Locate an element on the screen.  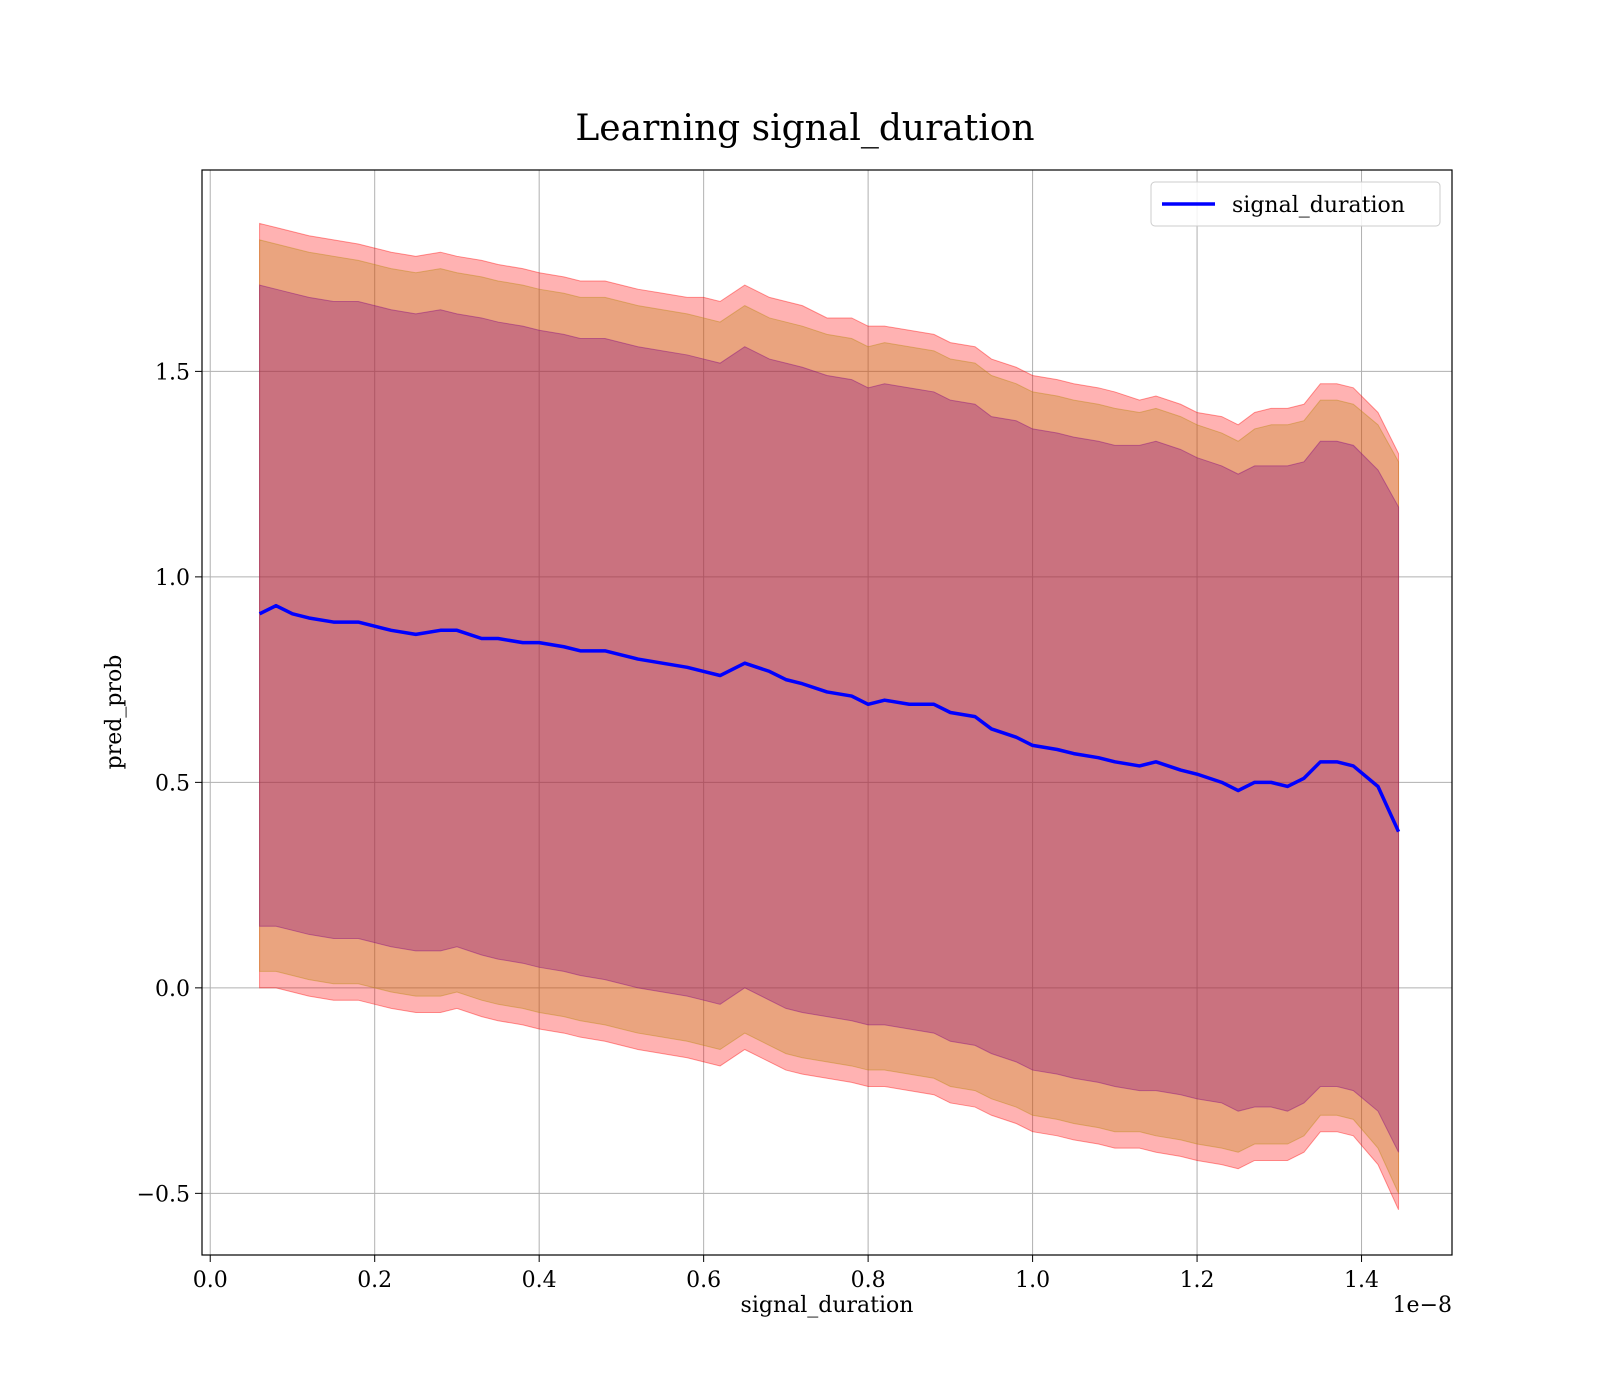
x-tick-label: 1.0 is located at coordinates (1032, 1280).